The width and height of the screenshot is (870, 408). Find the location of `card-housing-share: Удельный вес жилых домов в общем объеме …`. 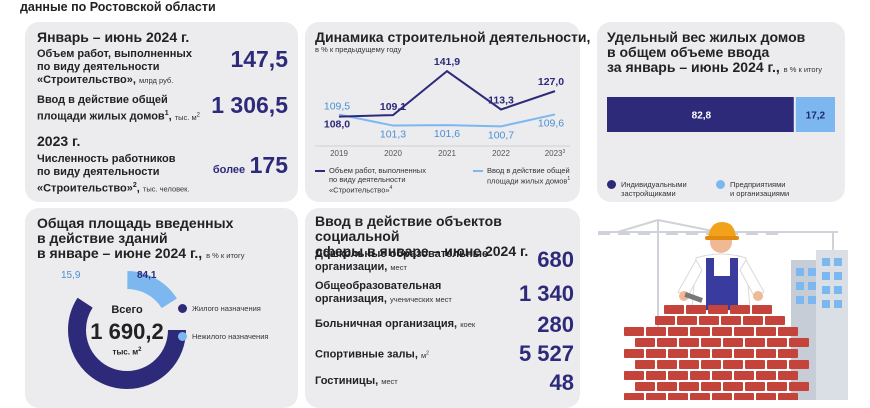

card-housing-share: Удельный вес жилых домов в общем объеме … is located at coordinates (721, 112).